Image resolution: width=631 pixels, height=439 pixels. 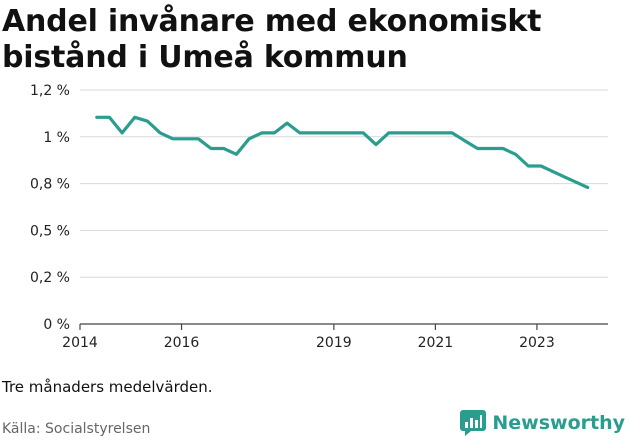 What do you see at coordinates (76, 429) in the screenshot?
I see `source-credit: Källa: Socialstyrelsen` at bounding box center [76, 429].